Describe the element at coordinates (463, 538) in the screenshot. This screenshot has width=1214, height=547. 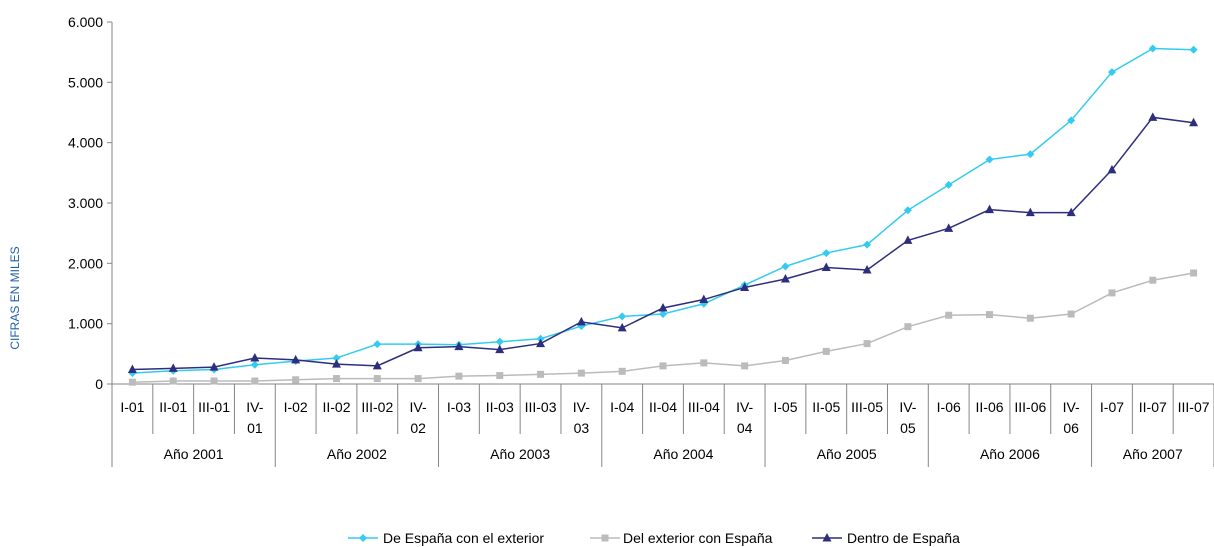
I see `legend-label: De España con el exterior` at that location.